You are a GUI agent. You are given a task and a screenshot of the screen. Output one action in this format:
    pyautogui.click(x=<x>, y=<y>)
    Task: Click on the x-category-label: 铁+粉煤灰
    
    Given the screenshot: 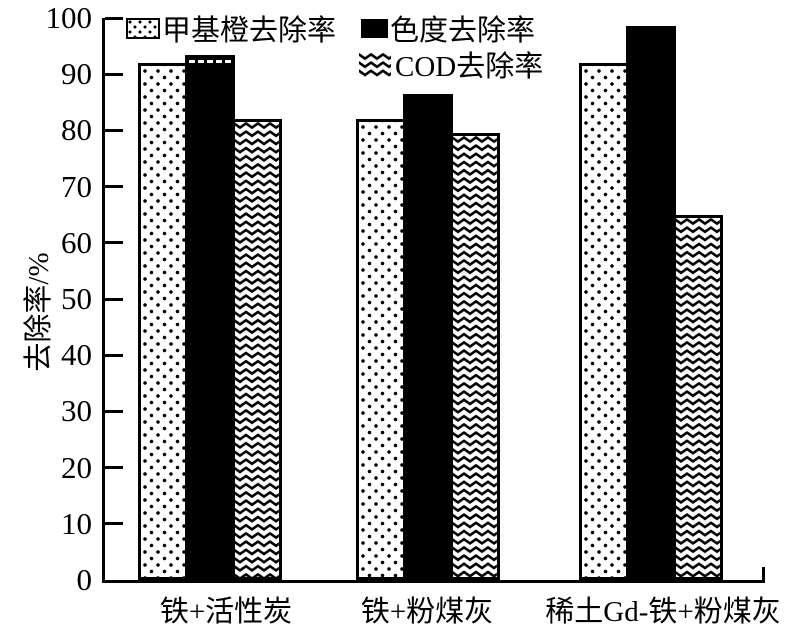 What is the action you would take?
    pyautogui.click(x=427, y=612)
    